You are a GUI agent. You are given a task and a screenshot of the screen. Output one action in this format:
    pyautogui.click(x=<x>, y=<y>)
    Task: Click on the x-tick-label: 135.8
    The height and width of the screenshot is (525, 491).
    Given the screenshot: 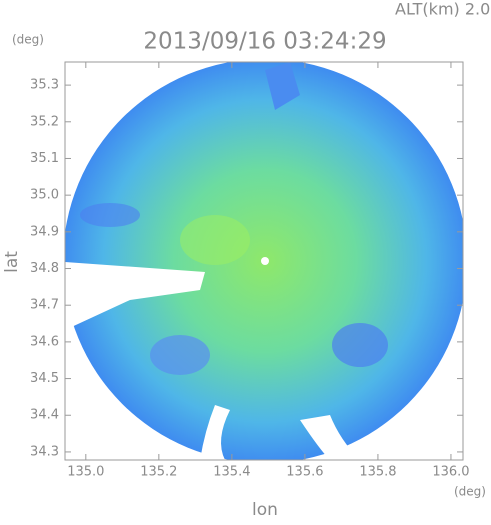 What is the action you would take?
    pyautogui.click(x=377, y=472)
    